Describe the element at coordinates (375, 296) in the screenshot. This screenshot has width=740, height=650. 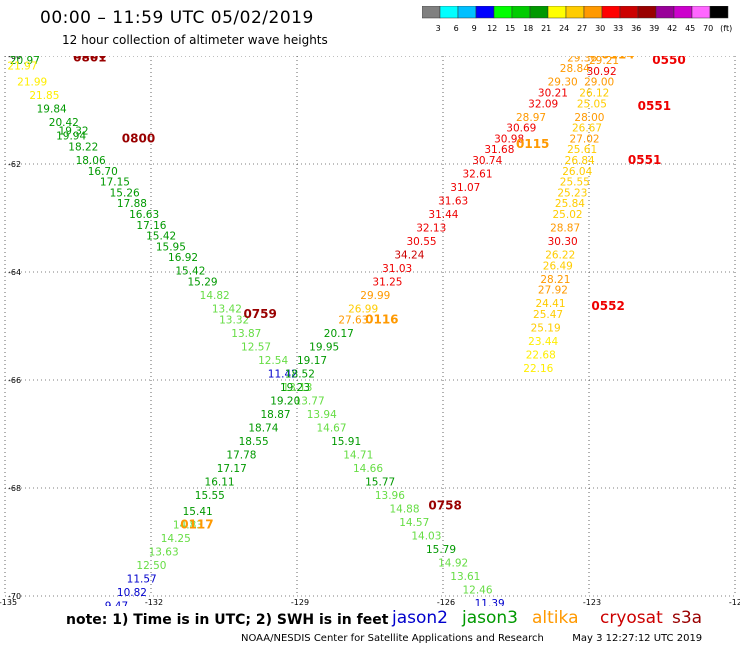
I see `wave-height-point: 29.99` at that location.